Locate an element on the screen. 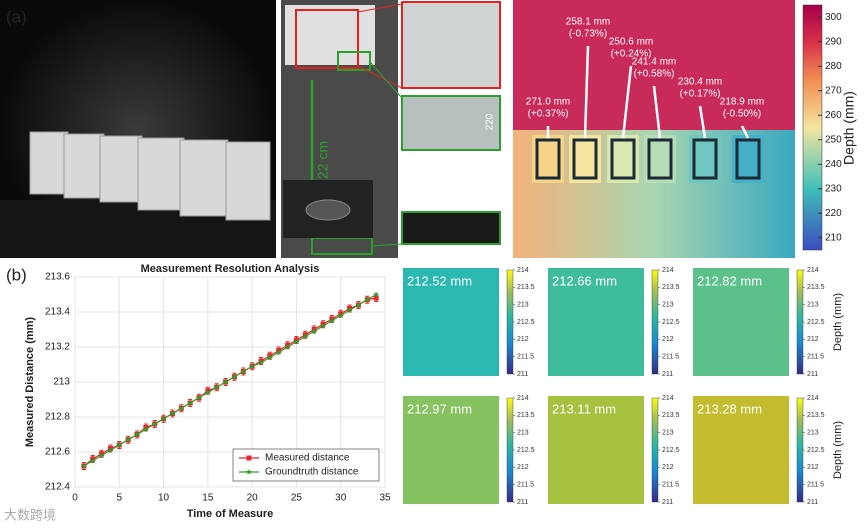  card-stack is located at coordinates (330, 35).